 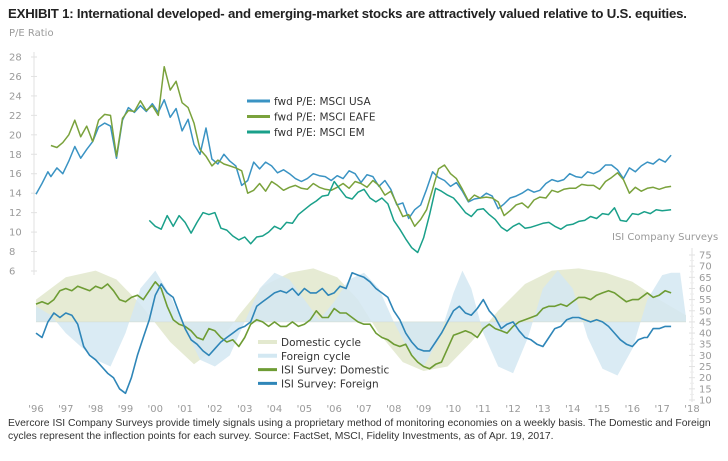 What do you see at coordinates (335, 371) in the screenshot?
I see `legend-label-isi-domestic: ISI Survey: Domestic` at bounding box center [335, 371].